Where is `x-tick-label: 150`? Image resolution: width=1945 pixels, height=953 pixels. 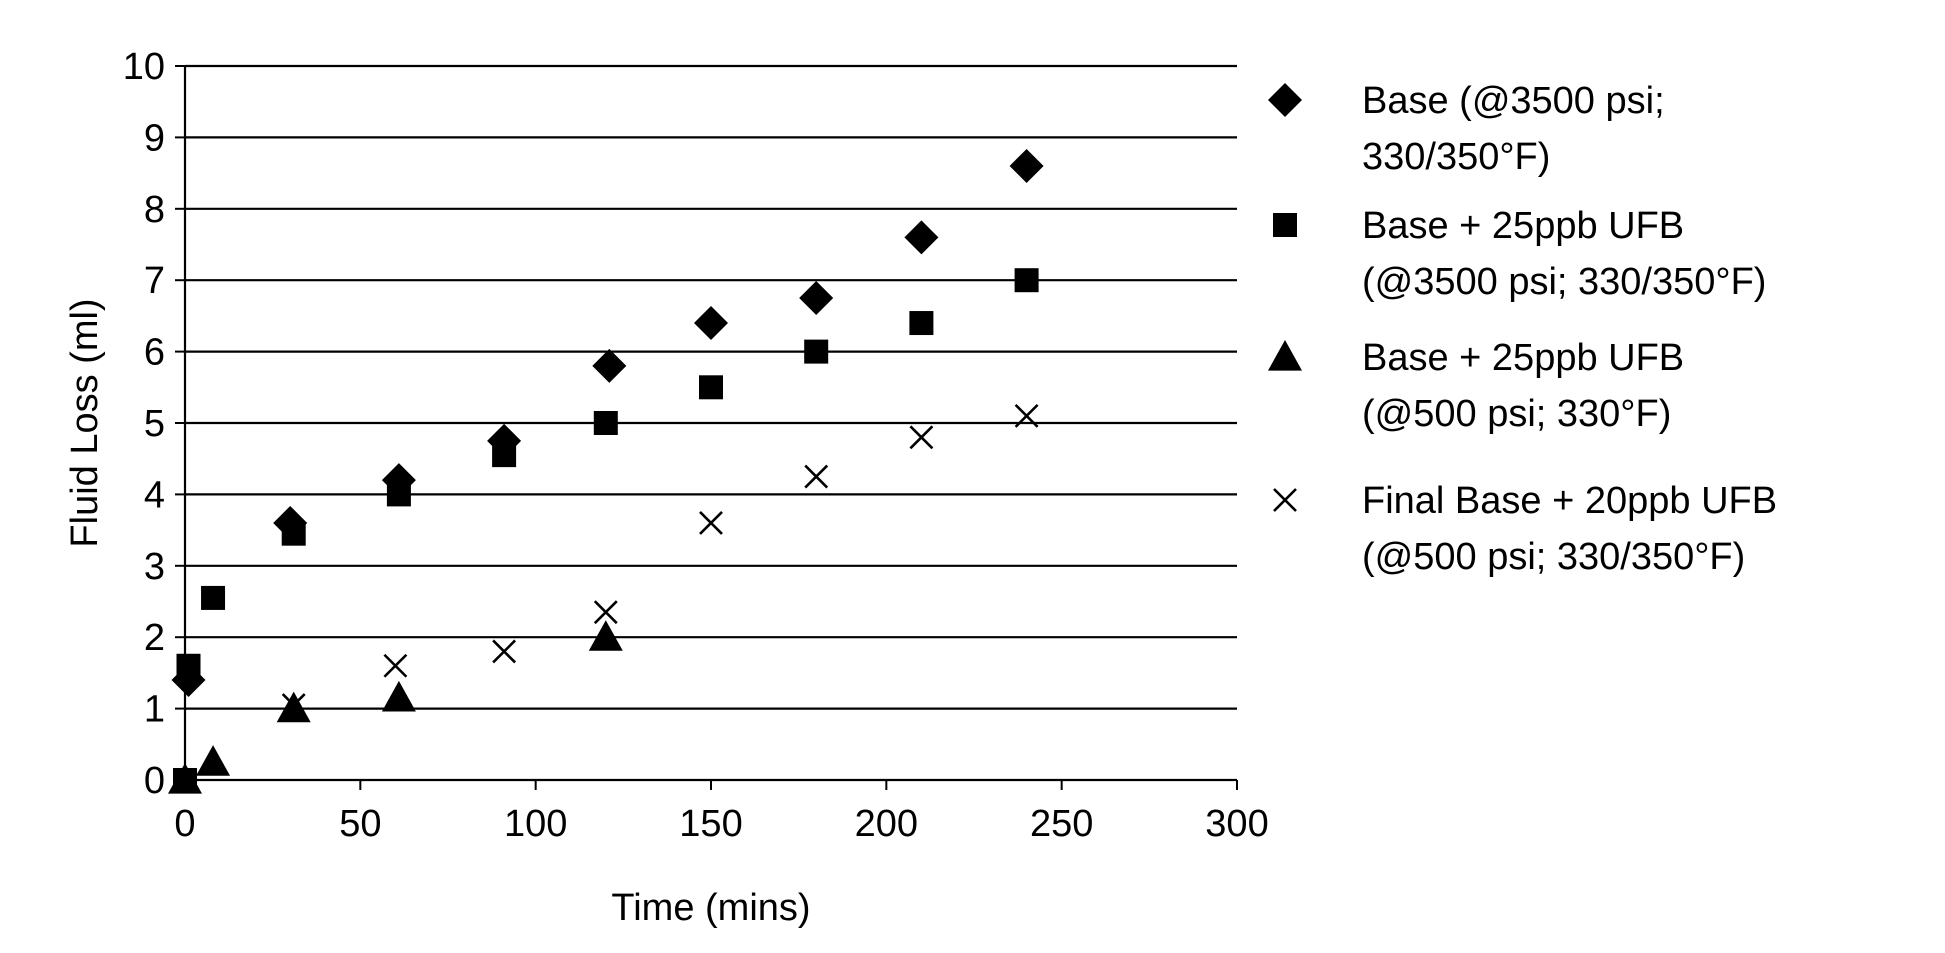 x-tick-label: 150 is located at coordinates (710, 824).